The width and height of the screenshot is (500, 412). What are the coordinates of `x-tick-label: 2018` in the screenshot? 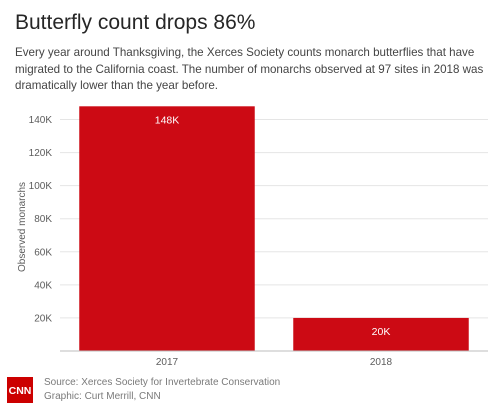 It's located at (381, 362).